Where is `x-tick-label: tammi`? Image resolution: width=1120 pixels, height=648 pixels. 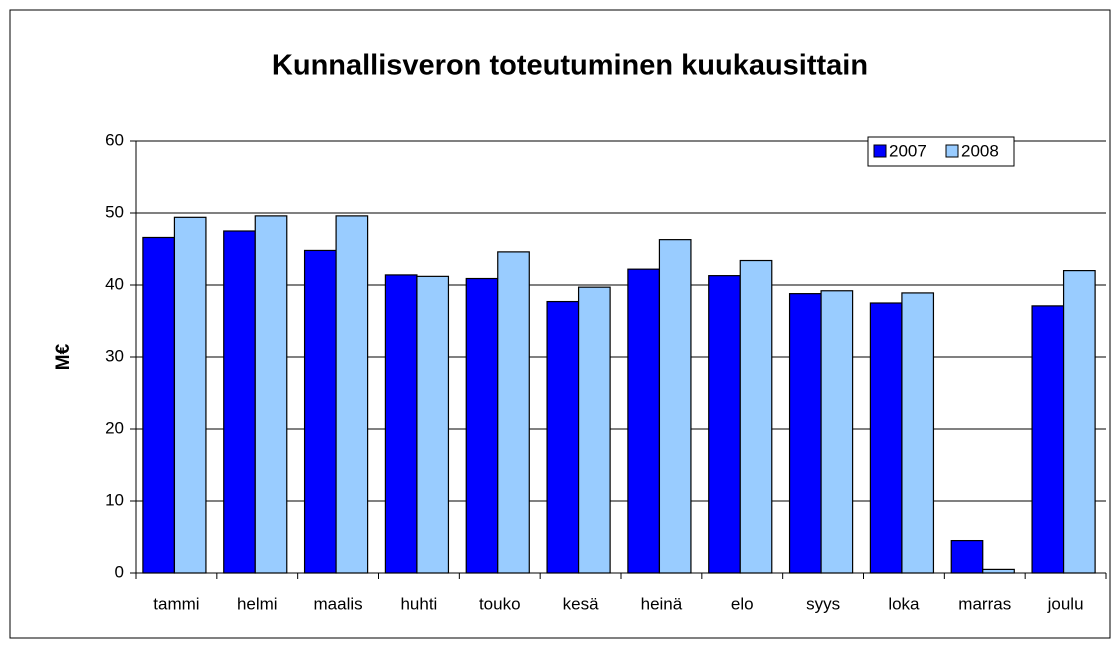 x-tick-label: tammi is located at coordinates (176, 603).